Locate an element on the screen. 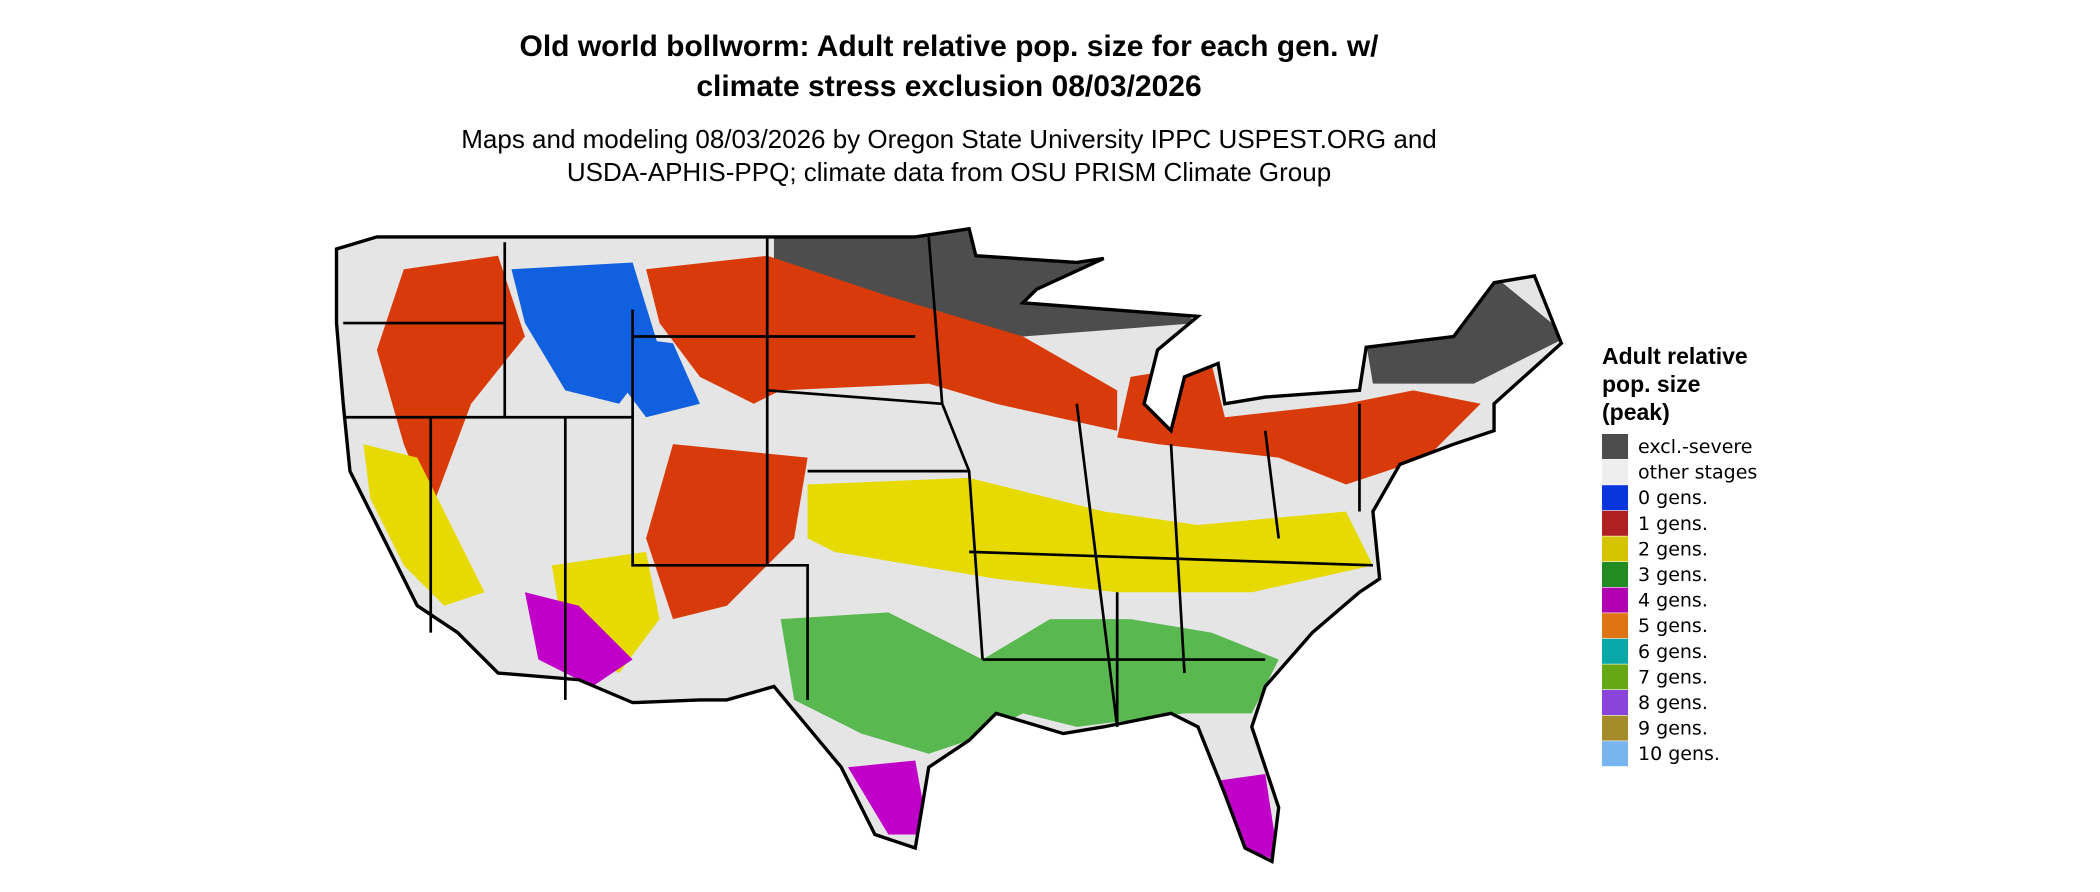 Image resolution: width=2100 pixels, height=892 pixels. three-gen-region is located at coordinates (1029, 683).